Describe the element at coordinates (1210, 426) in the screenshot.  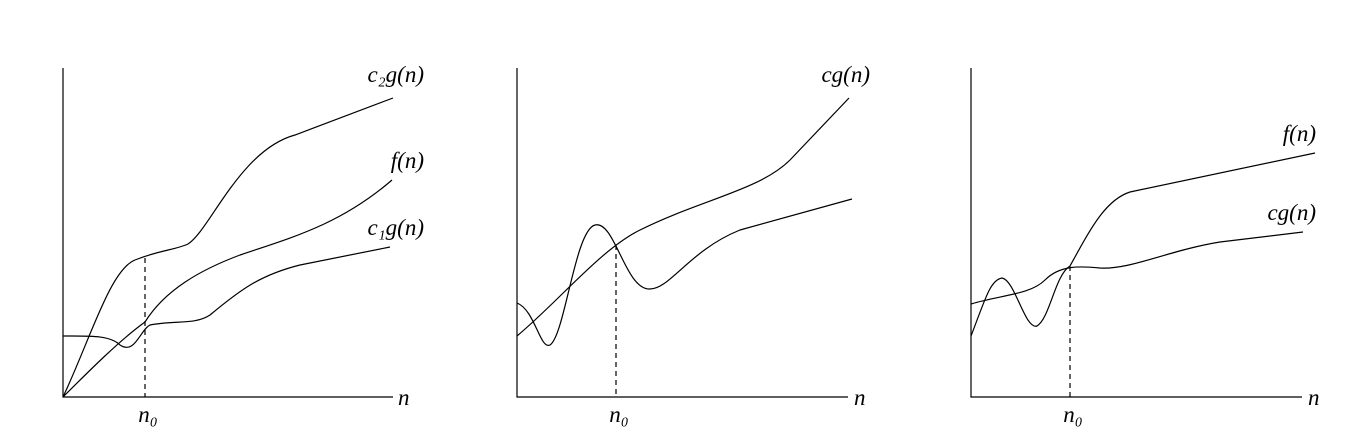
I see `caption: f(n) = Ω(g(n))` at that location.